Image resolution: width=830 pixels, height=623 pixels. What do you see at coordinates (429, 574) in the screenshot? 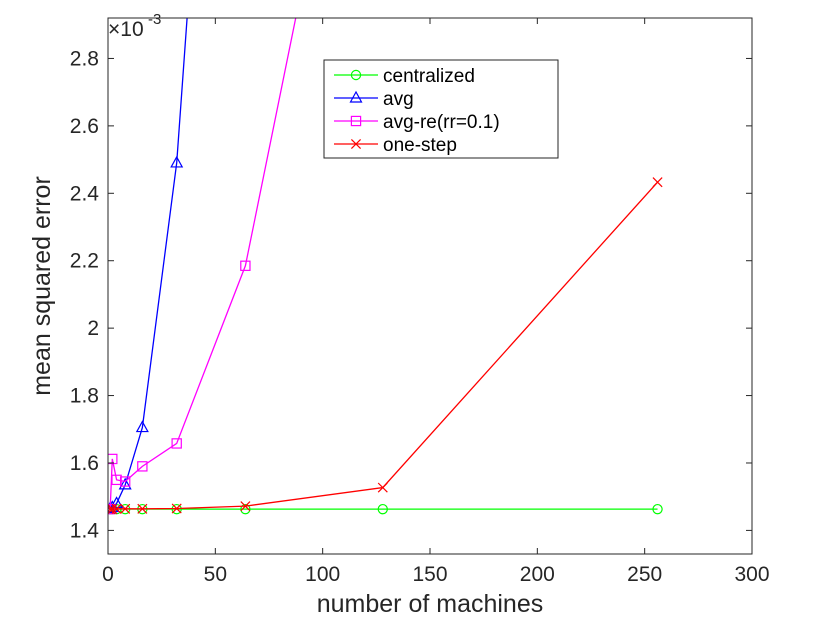
I see `x-tick-label: 150` at bounding box center [429, 574].